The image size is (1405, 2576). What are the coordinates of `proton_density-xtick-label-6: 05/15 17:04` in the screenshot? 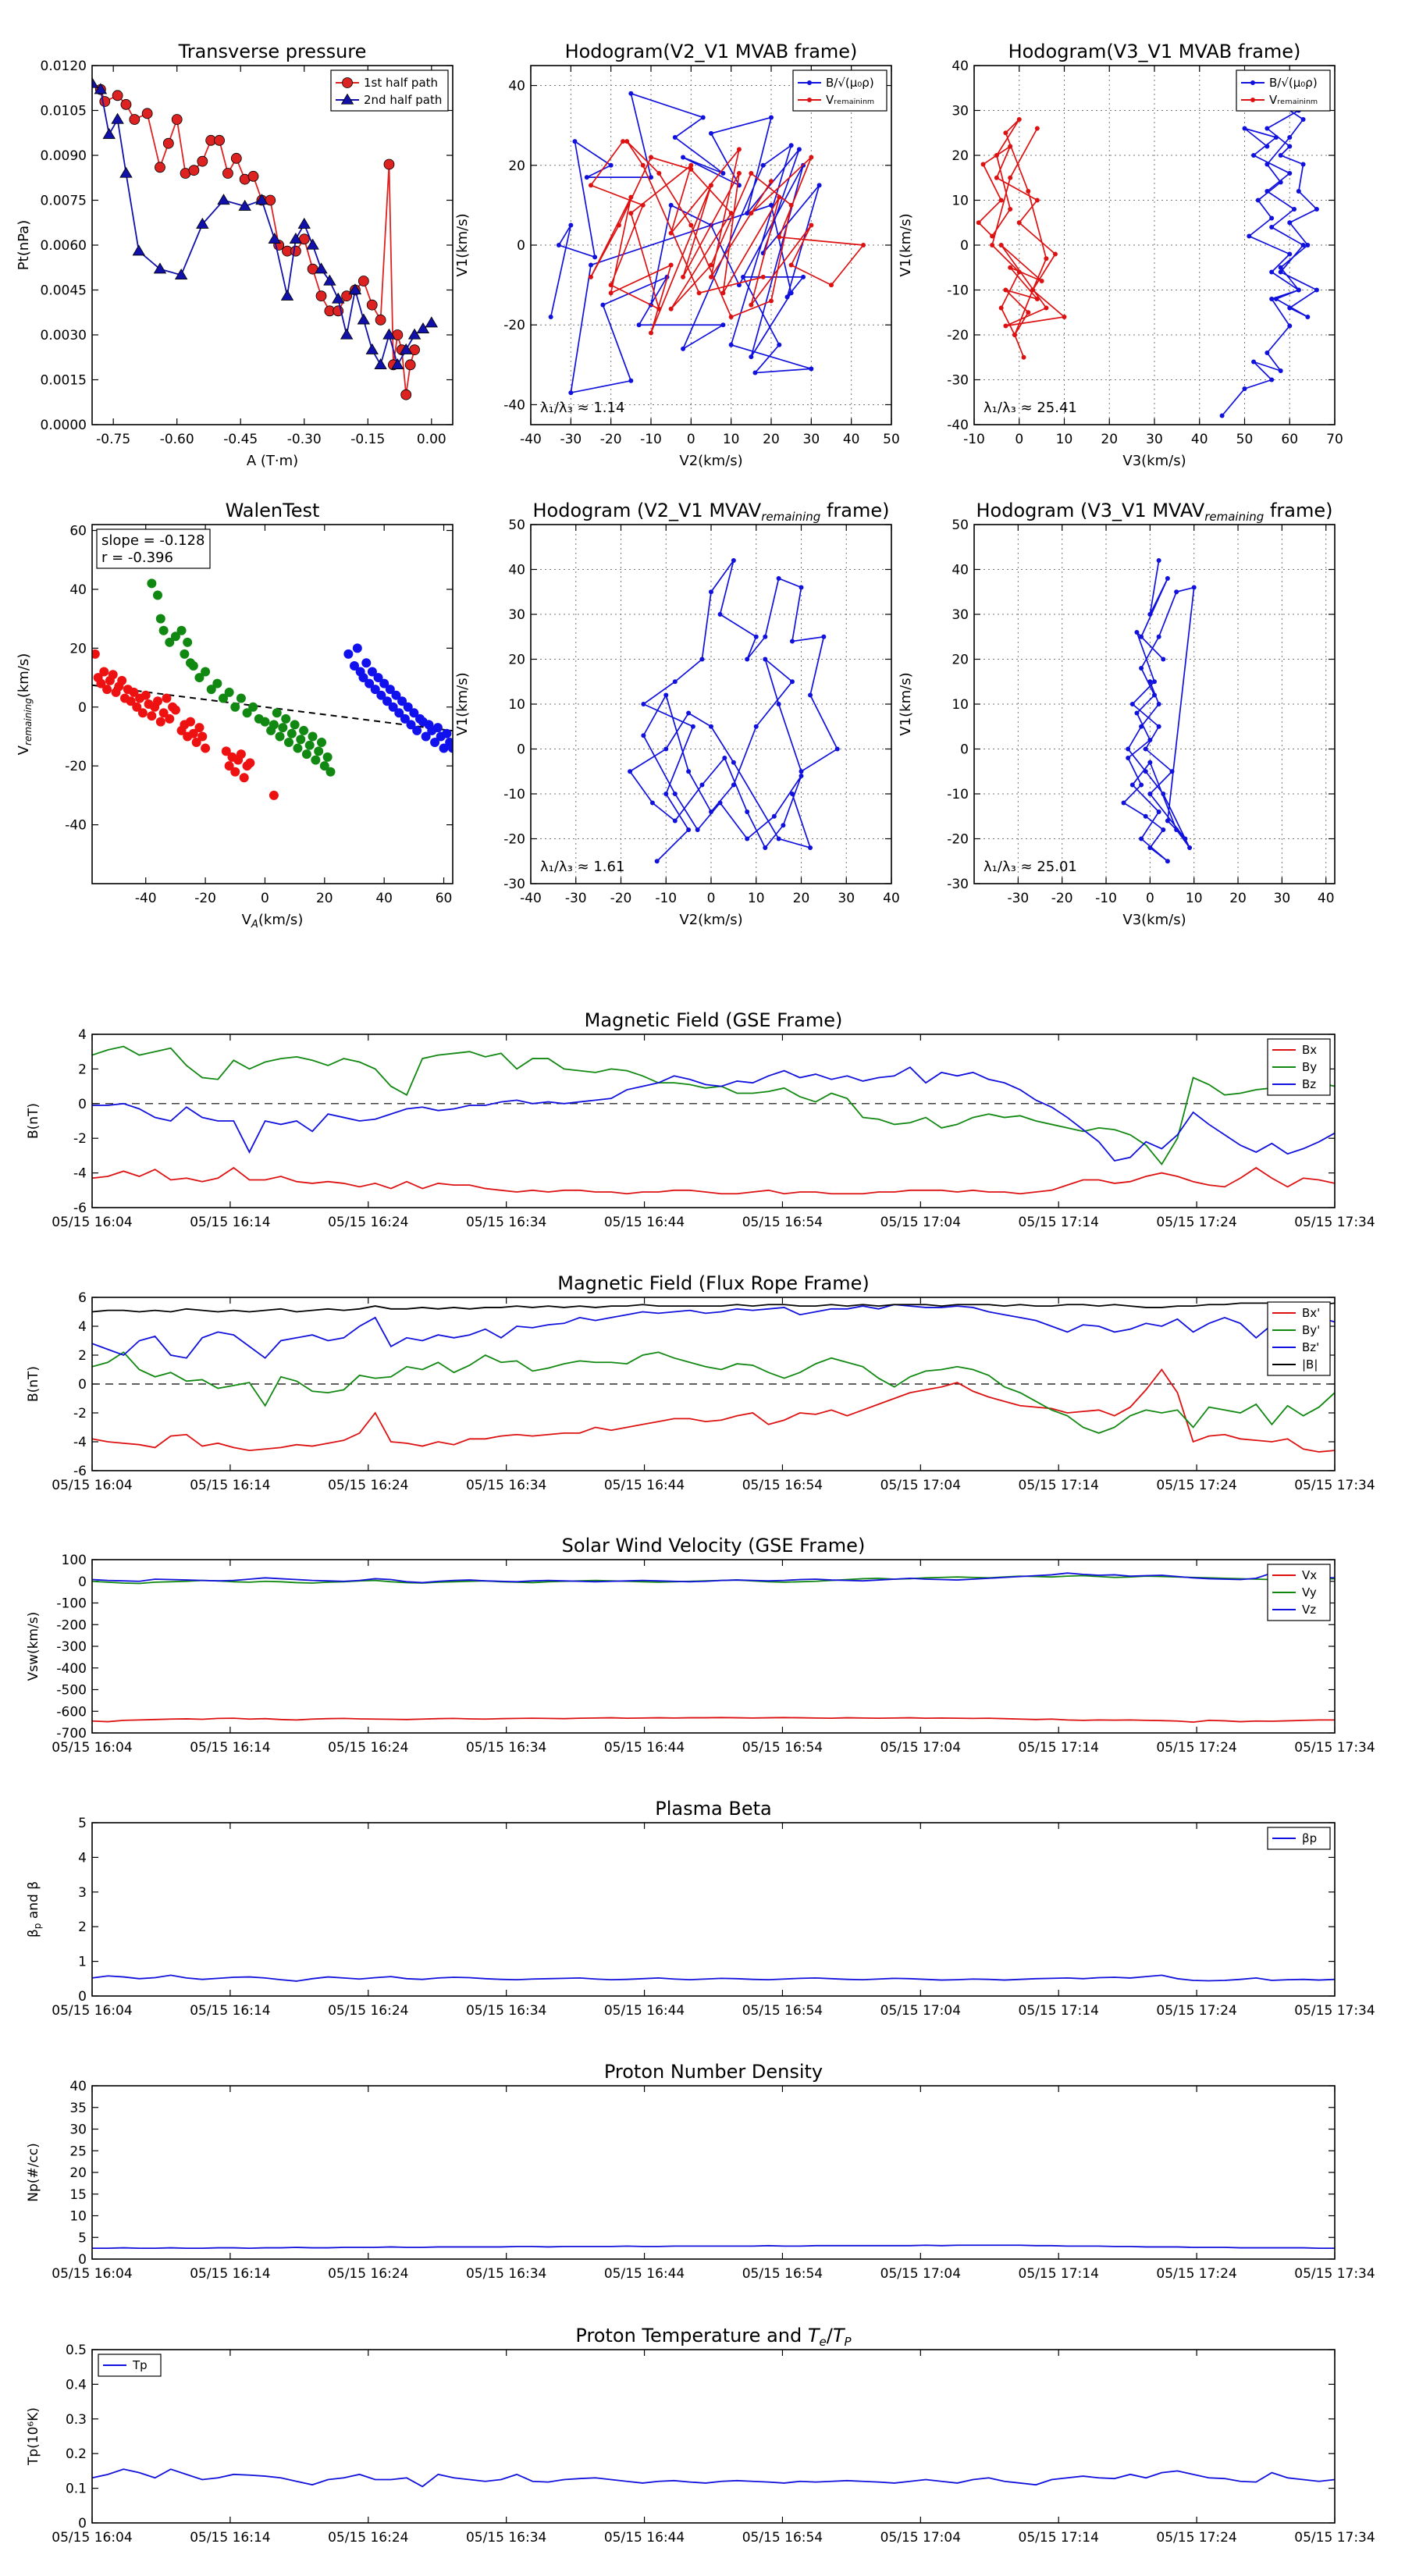 It's located at (920, 2274).